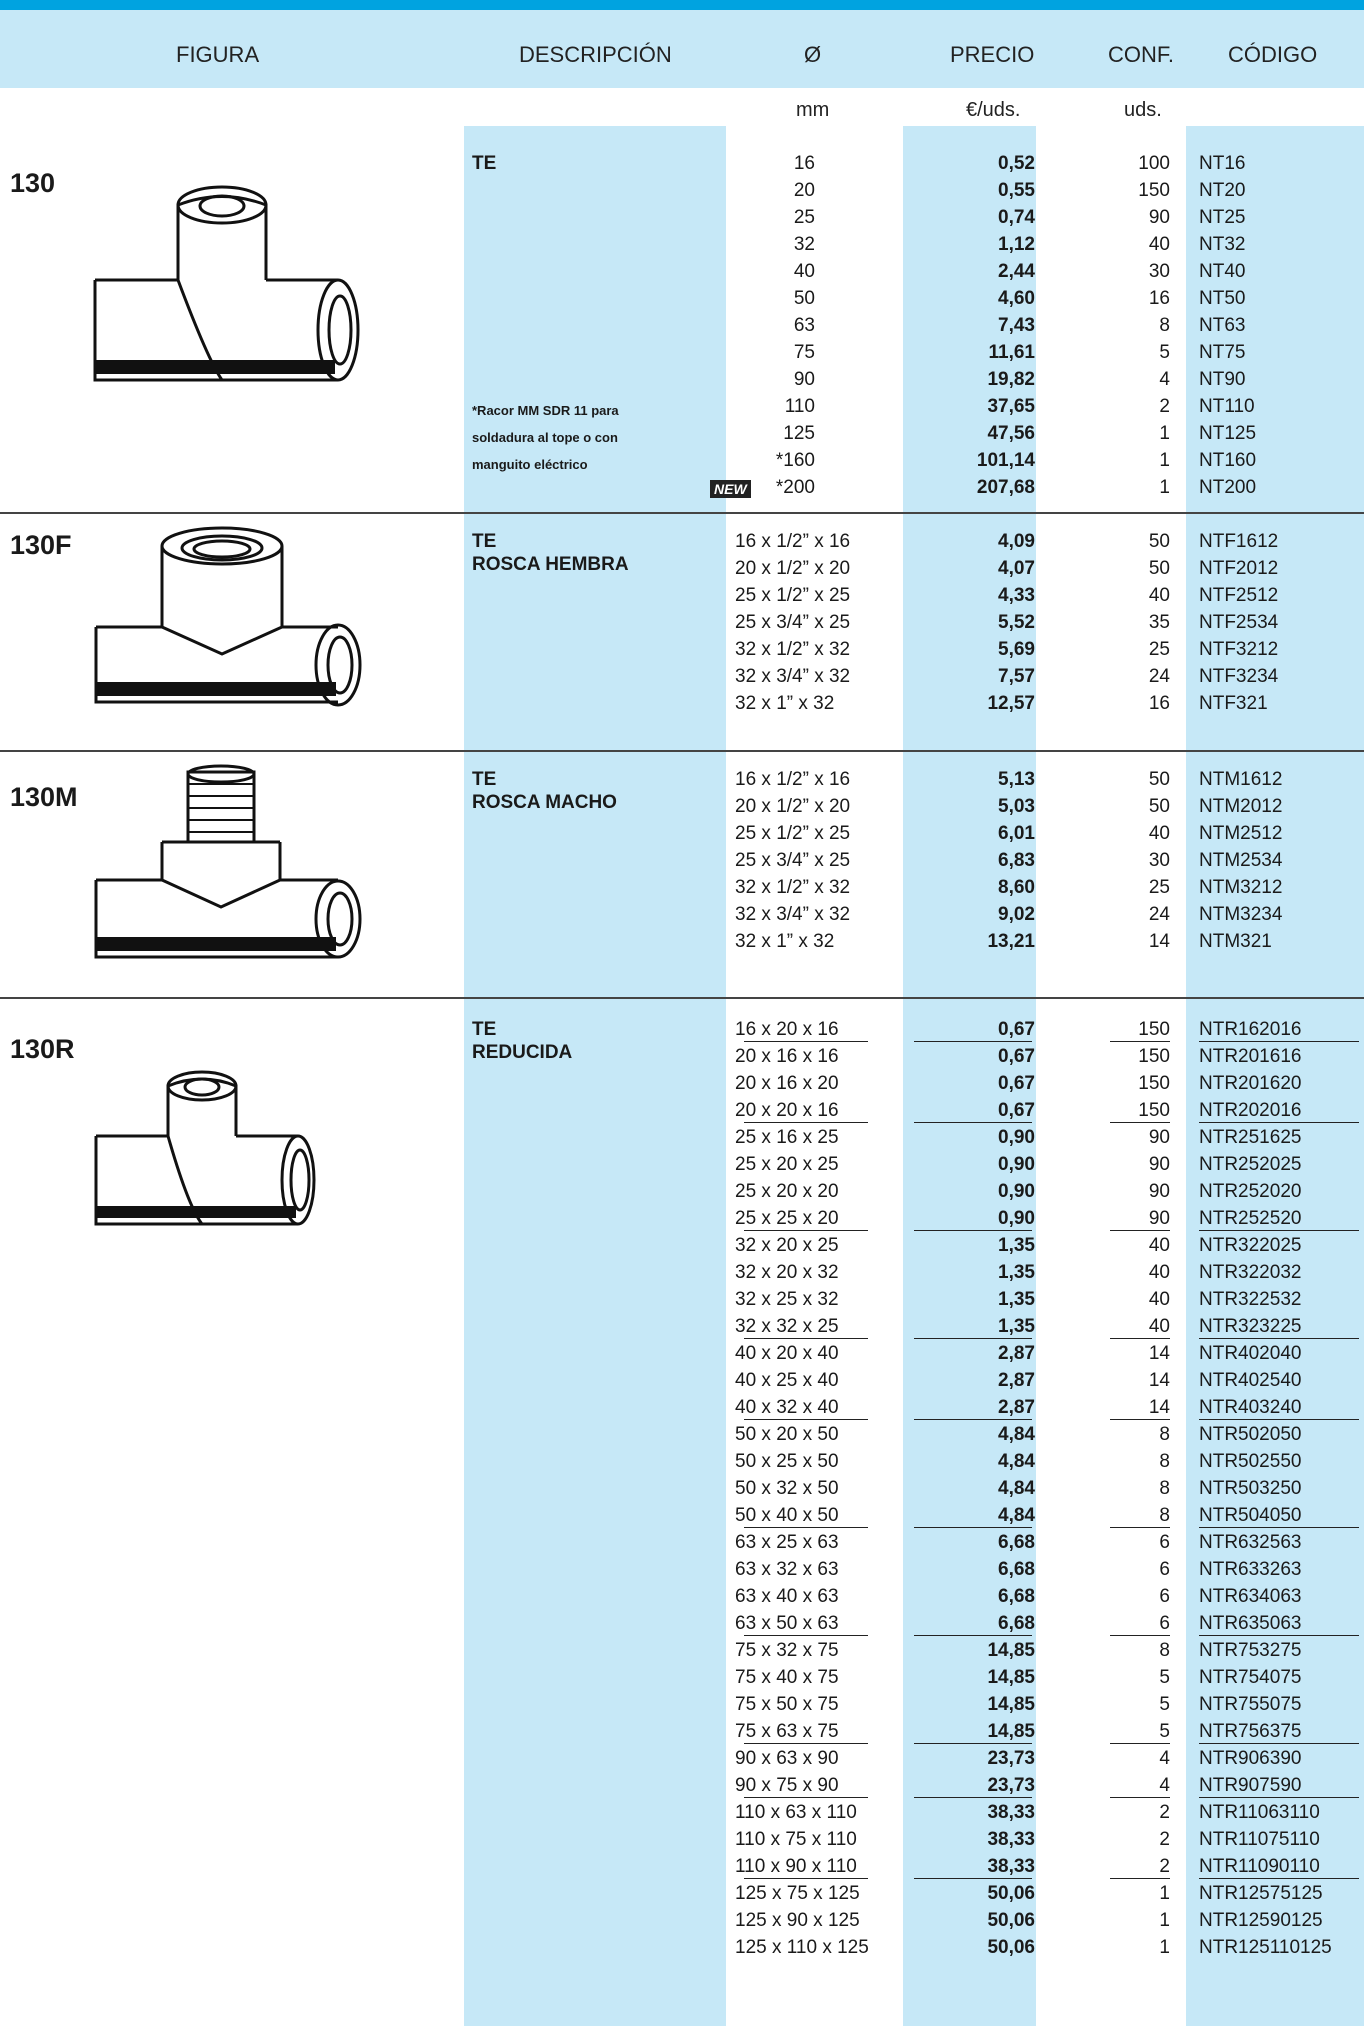  Describe the element at coordinates (787, 1569) in the screenshot. I see `diameter-cell: 63 x 32 x 63` at that location.